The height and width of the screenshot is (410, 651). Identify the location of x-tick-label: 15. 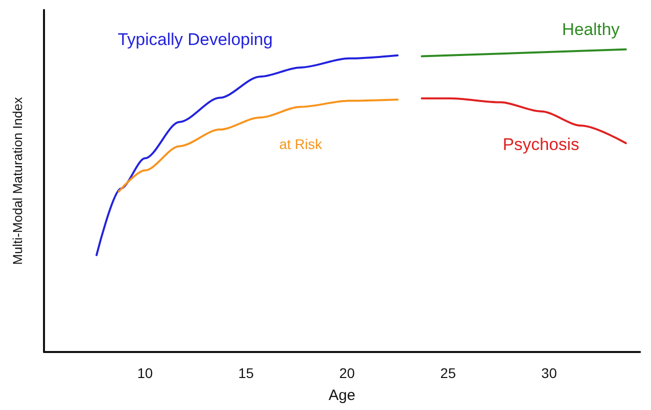
(246, 373).